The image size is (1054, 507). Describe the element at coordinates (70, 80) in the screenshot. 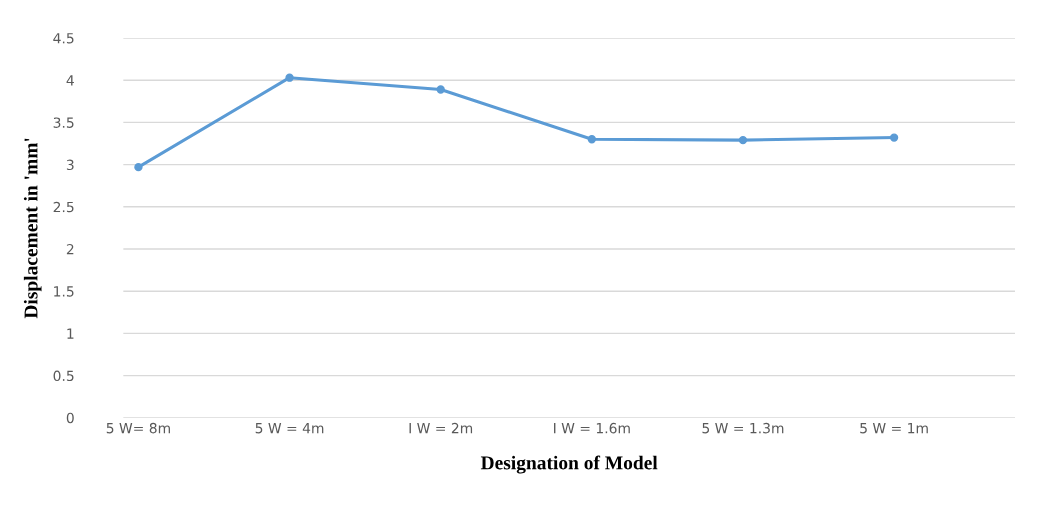

I see `y-tick-label: 4` at that location.